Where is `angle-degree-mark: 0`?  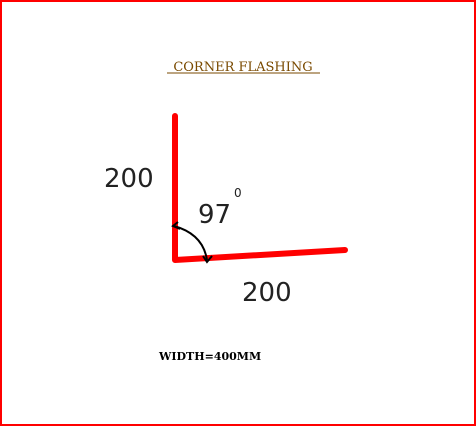
angle-degree-mark: 0 is located at coordinates (238, 193).